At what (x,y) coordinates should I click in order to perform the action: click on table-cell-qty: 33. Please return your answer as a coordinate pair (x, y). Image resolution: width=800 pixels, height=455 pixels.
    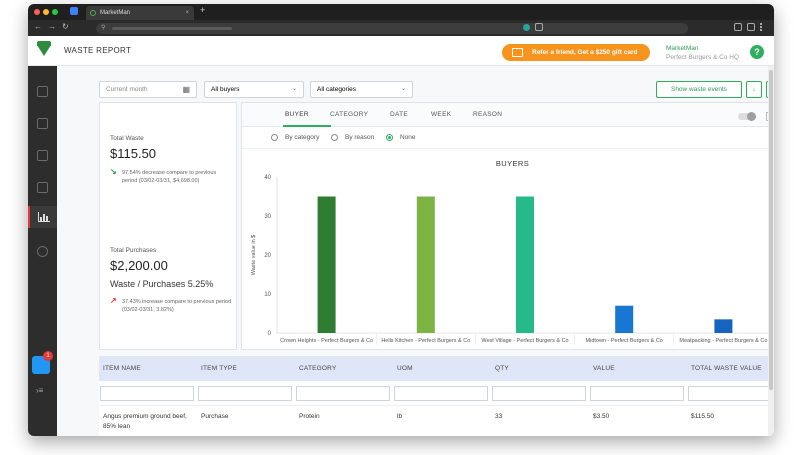
    Looking at the image, I should click on (499, 416).